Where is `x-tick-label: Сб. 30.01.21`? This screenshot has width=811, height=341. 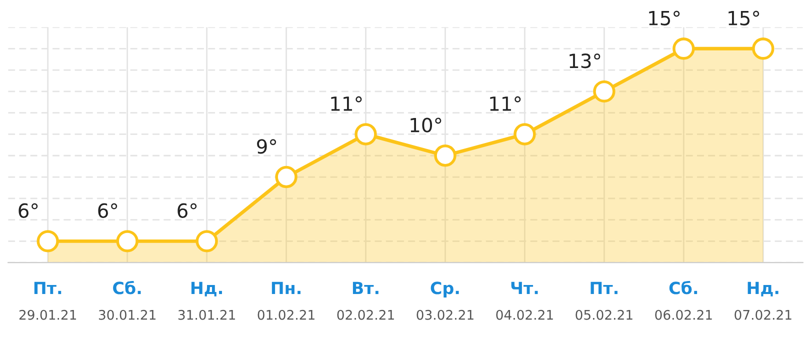 x-tick-label: Сб. 30.01.21 is located at coordinates (127, 300).